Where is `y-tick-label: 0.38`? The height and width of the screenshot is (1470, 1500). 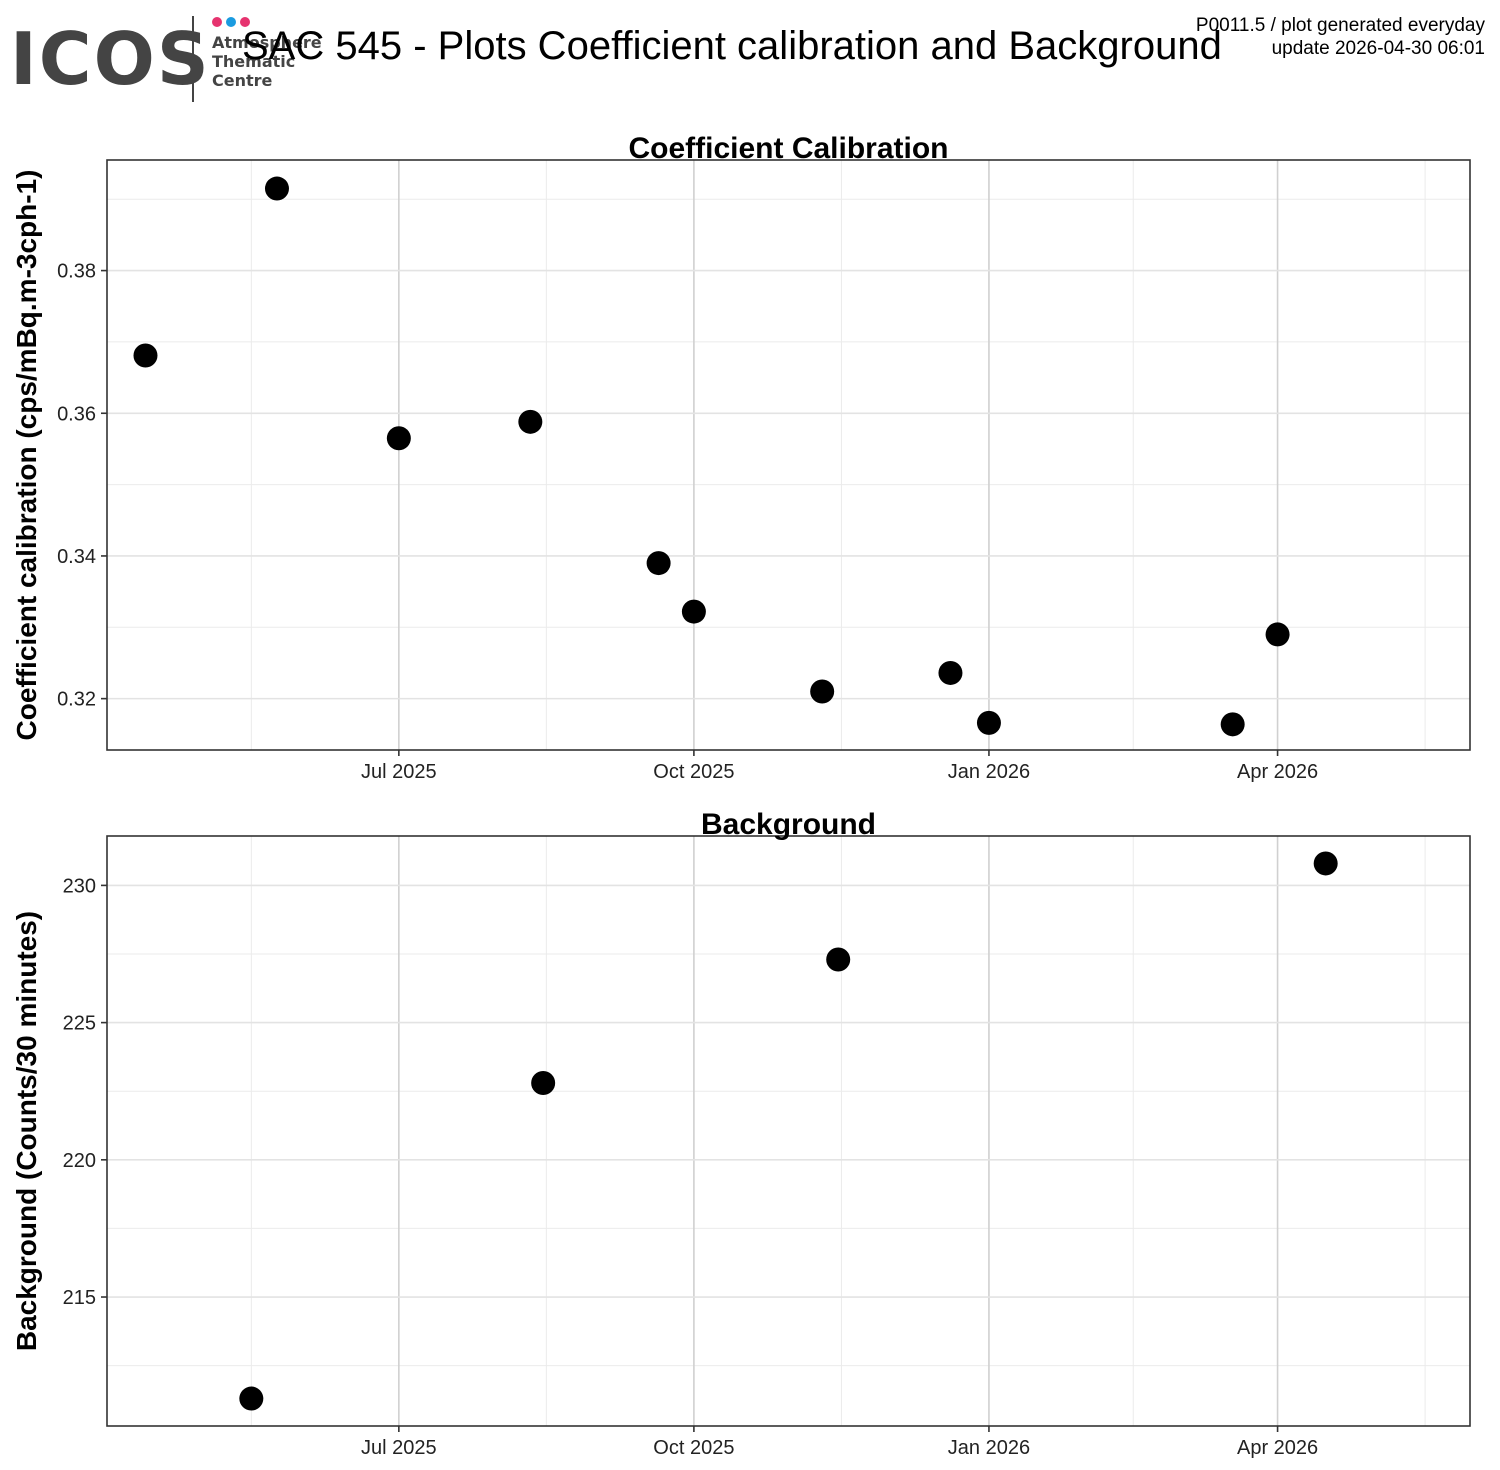 y-tick-label: 0.38 is located at coordinates (76, 272).